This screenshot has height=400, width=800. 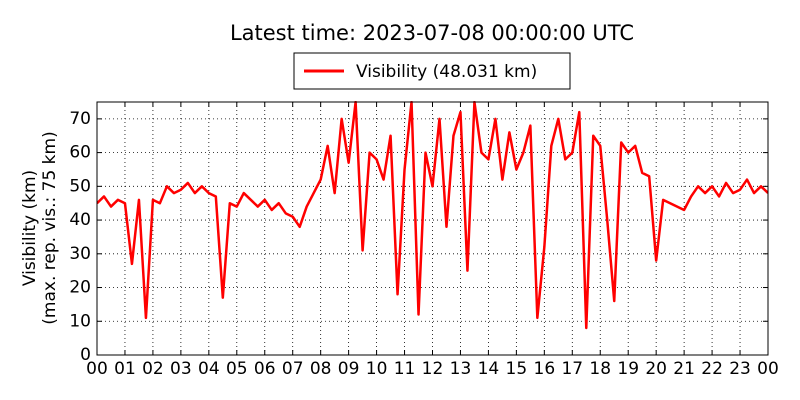 What do you see at coordinates (461, 369) in the screenshot?
I see `x-tick-label: 13` at bounding box center [461, 369].